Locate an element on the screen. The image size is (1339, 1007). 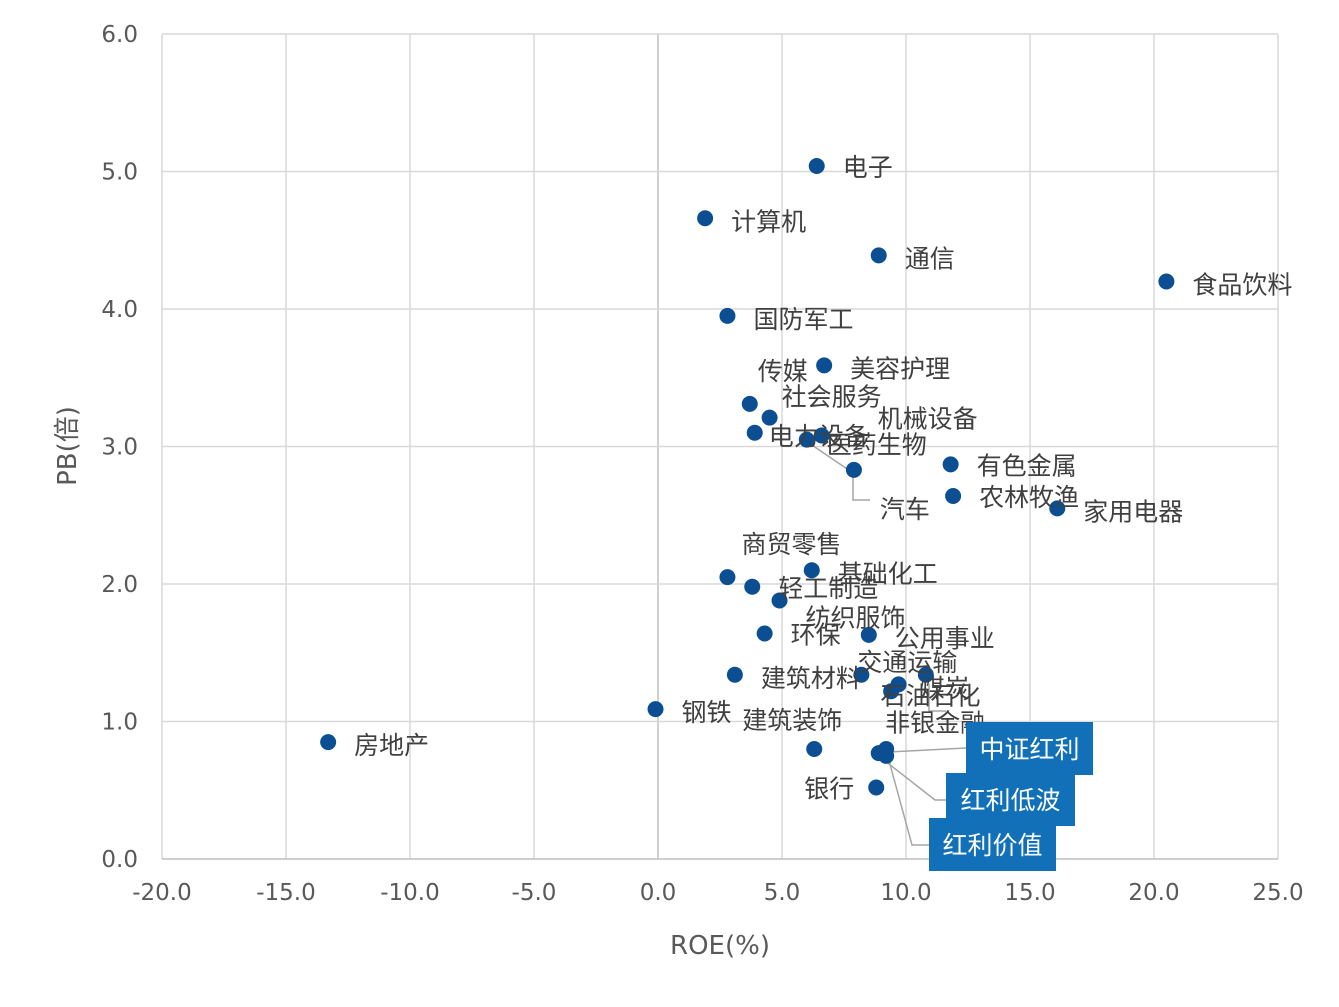
highlight-label: 红利低波 is located at coordinates (1010, 800).